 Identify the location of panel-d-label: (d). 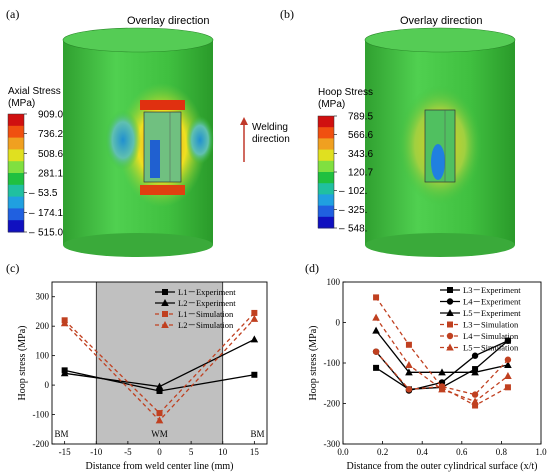
(312, 268).